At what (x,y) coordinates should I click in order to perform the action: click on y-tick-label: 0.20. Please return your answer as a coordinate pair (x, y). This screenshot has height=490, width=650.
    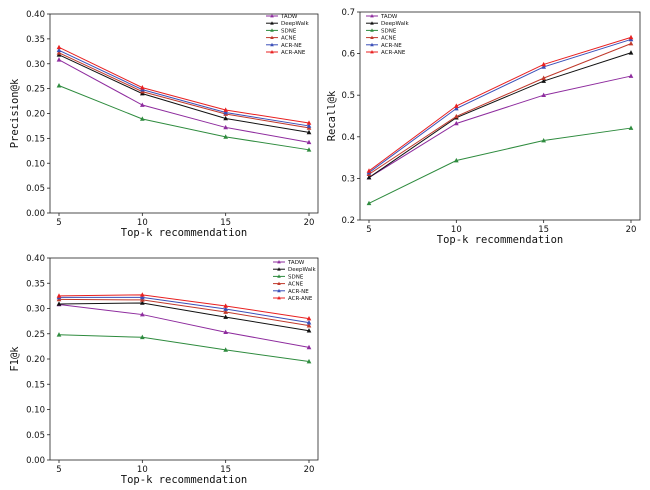
    Looking at the image, I should click on (35, 115).